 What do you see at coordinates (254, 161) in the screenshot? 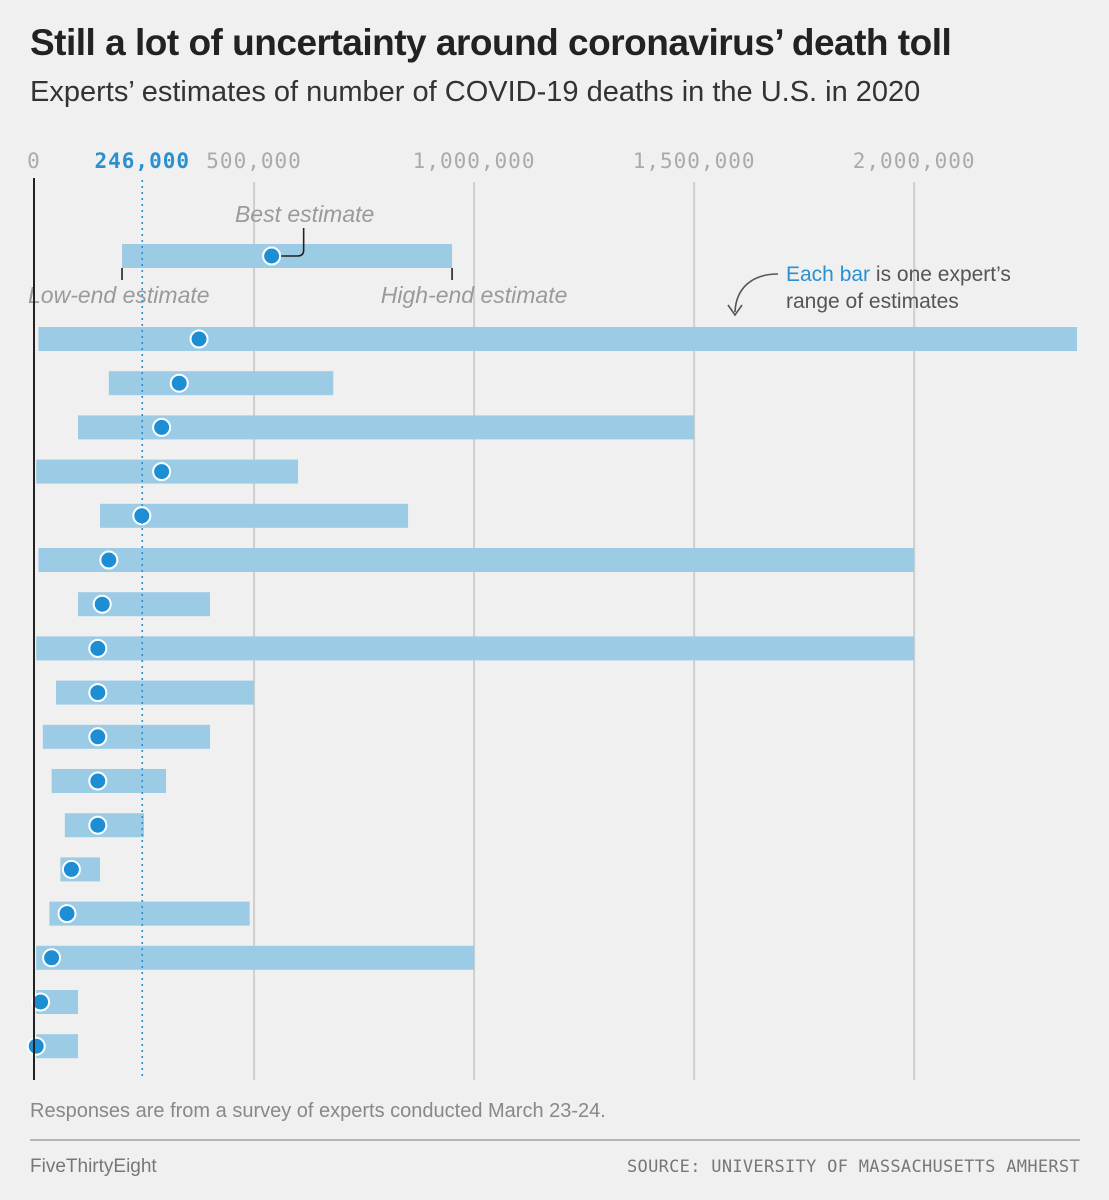
I see `x-tick-label: 500,000` at bounding box center [254, 161].